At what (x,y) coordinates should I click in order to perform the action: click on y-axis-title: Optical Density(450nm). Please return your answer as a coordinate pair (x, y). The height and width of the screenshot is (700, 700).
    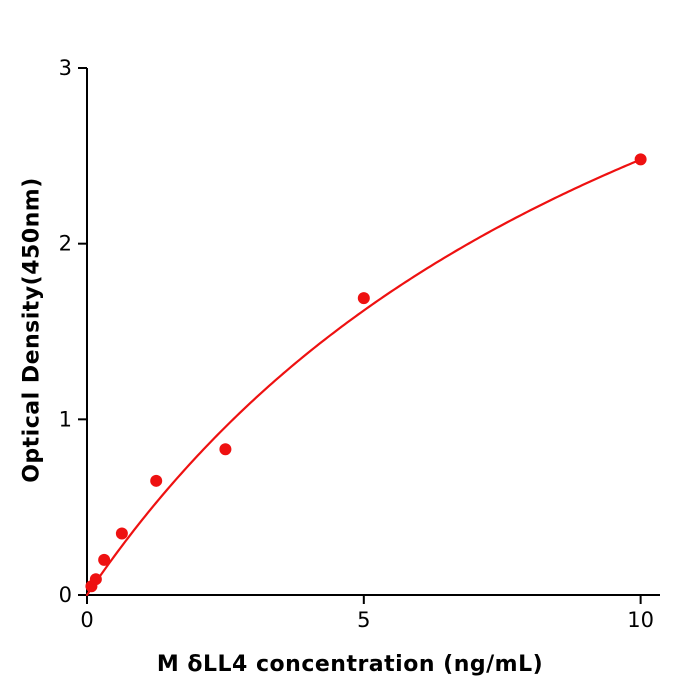
    Looking at the image, I should click on (32, 330).